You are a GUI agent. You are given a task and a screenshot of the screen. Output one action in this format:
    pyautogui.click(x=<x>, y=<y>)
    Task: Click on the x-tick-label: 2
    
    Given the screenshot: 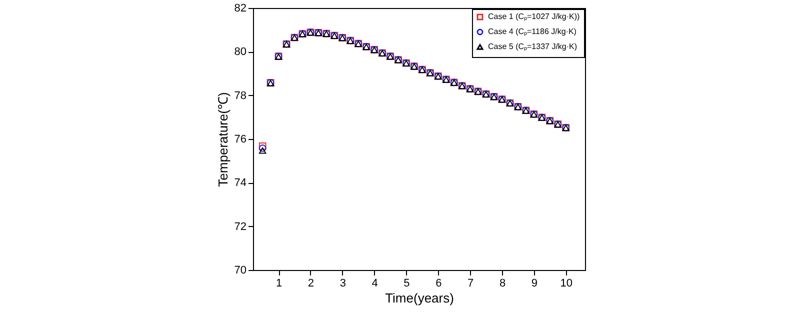 What is the action you would take?
    pyautogui.click(x=311, y=284)
    